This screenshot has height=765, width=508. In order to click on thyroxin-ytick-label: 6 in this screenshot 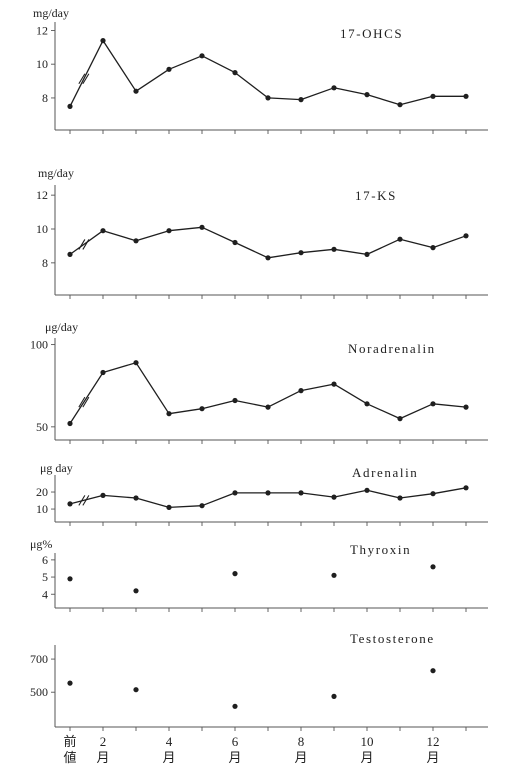, I will do `click(45, 560)`.